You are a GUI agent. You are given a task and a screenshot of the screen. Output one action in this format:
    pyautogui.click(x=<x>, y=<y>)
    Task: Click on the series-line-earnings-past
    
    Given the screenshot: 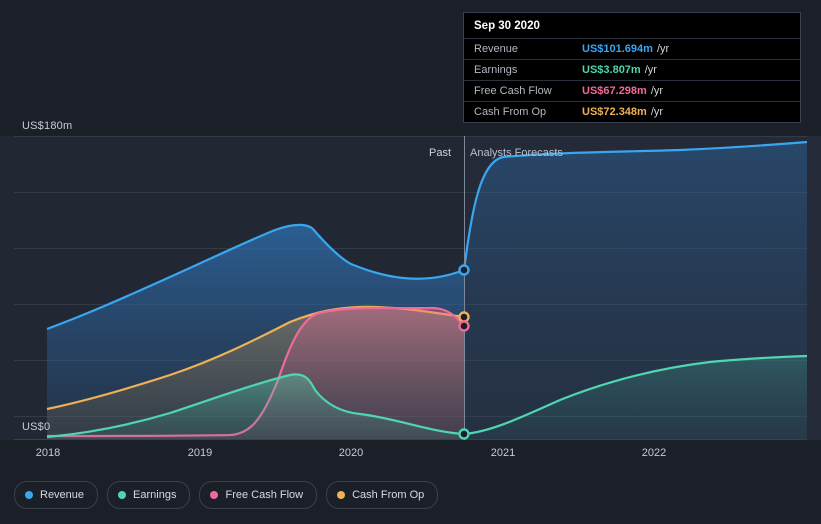 What is the action you would take?
    pyautogui.click(x=255, y=406)
    